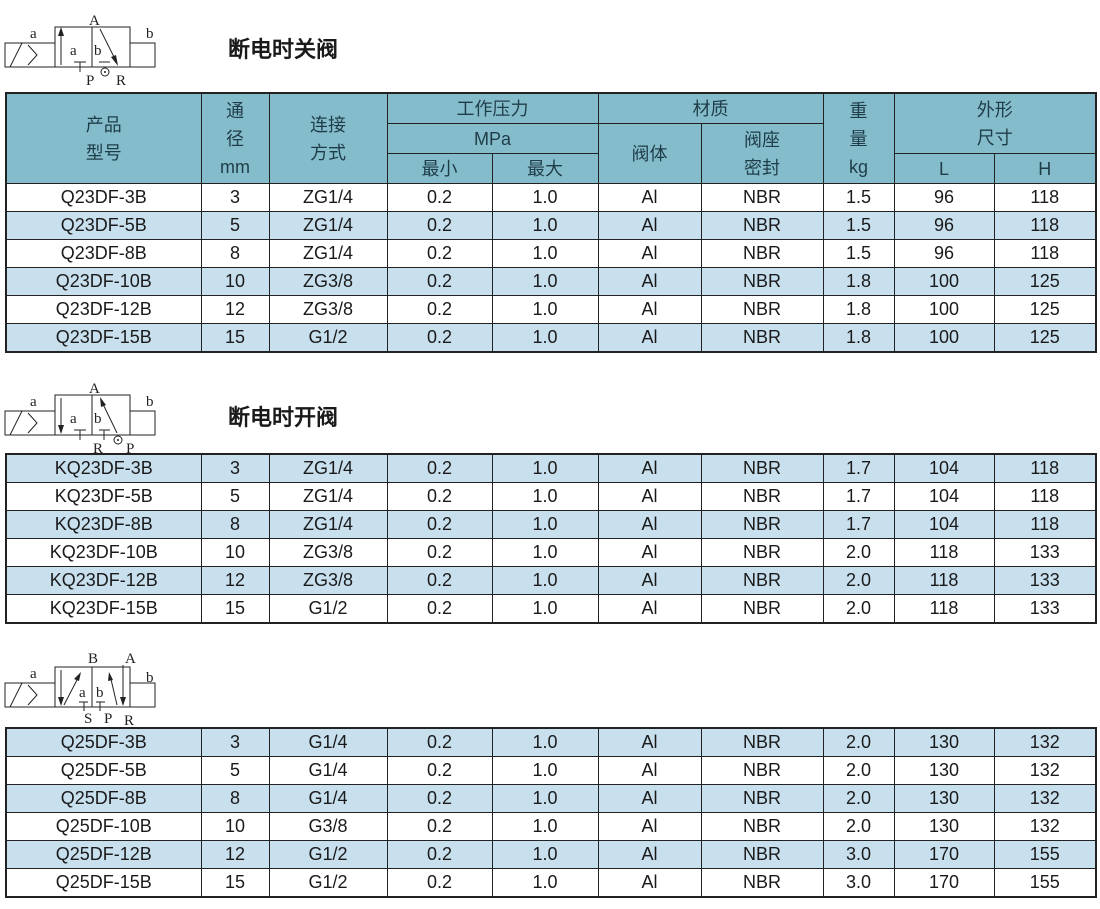  I want to click on cell-bore: 5, so click(235, 770).